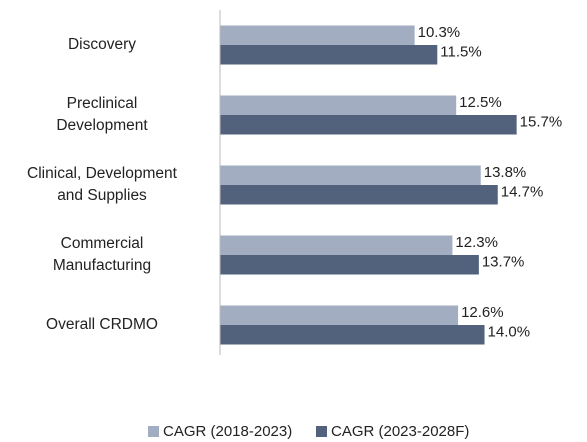 Image resolution: width=587 pixels, height=442 pixels. Describe the element at coordinates (102, 324) in the screenshot. I see `category-label: Overall CRDMO` at that location.